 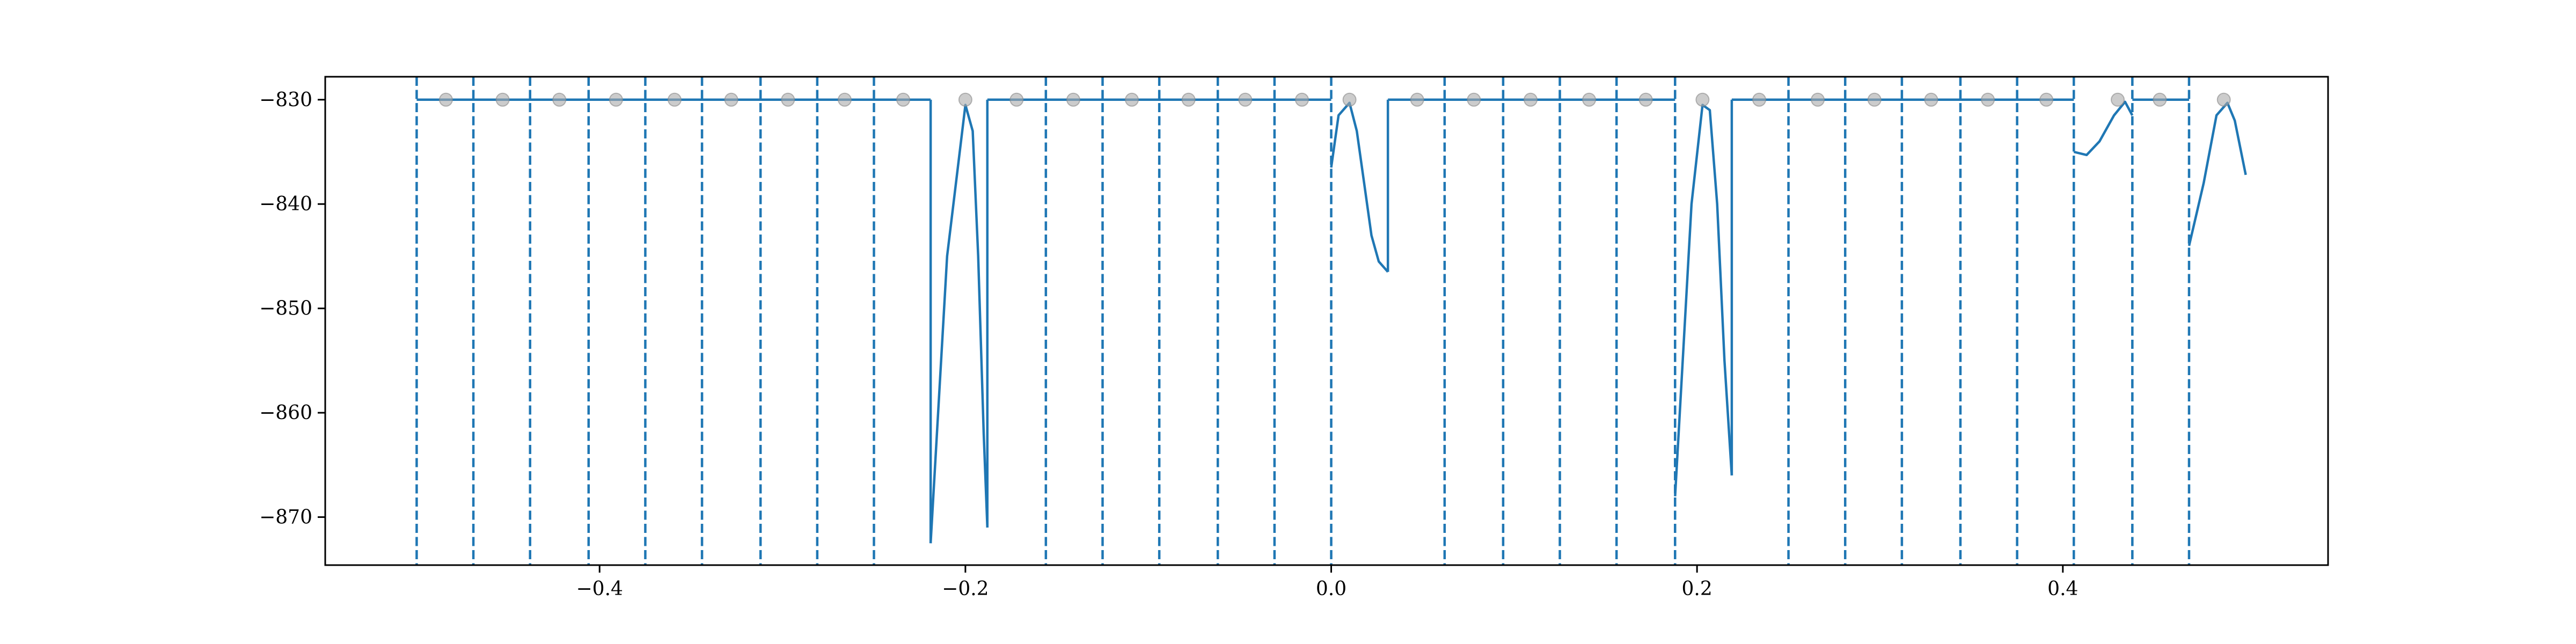 I want to click on x-tick-label: 0.0, so click(x=1331, y=589).